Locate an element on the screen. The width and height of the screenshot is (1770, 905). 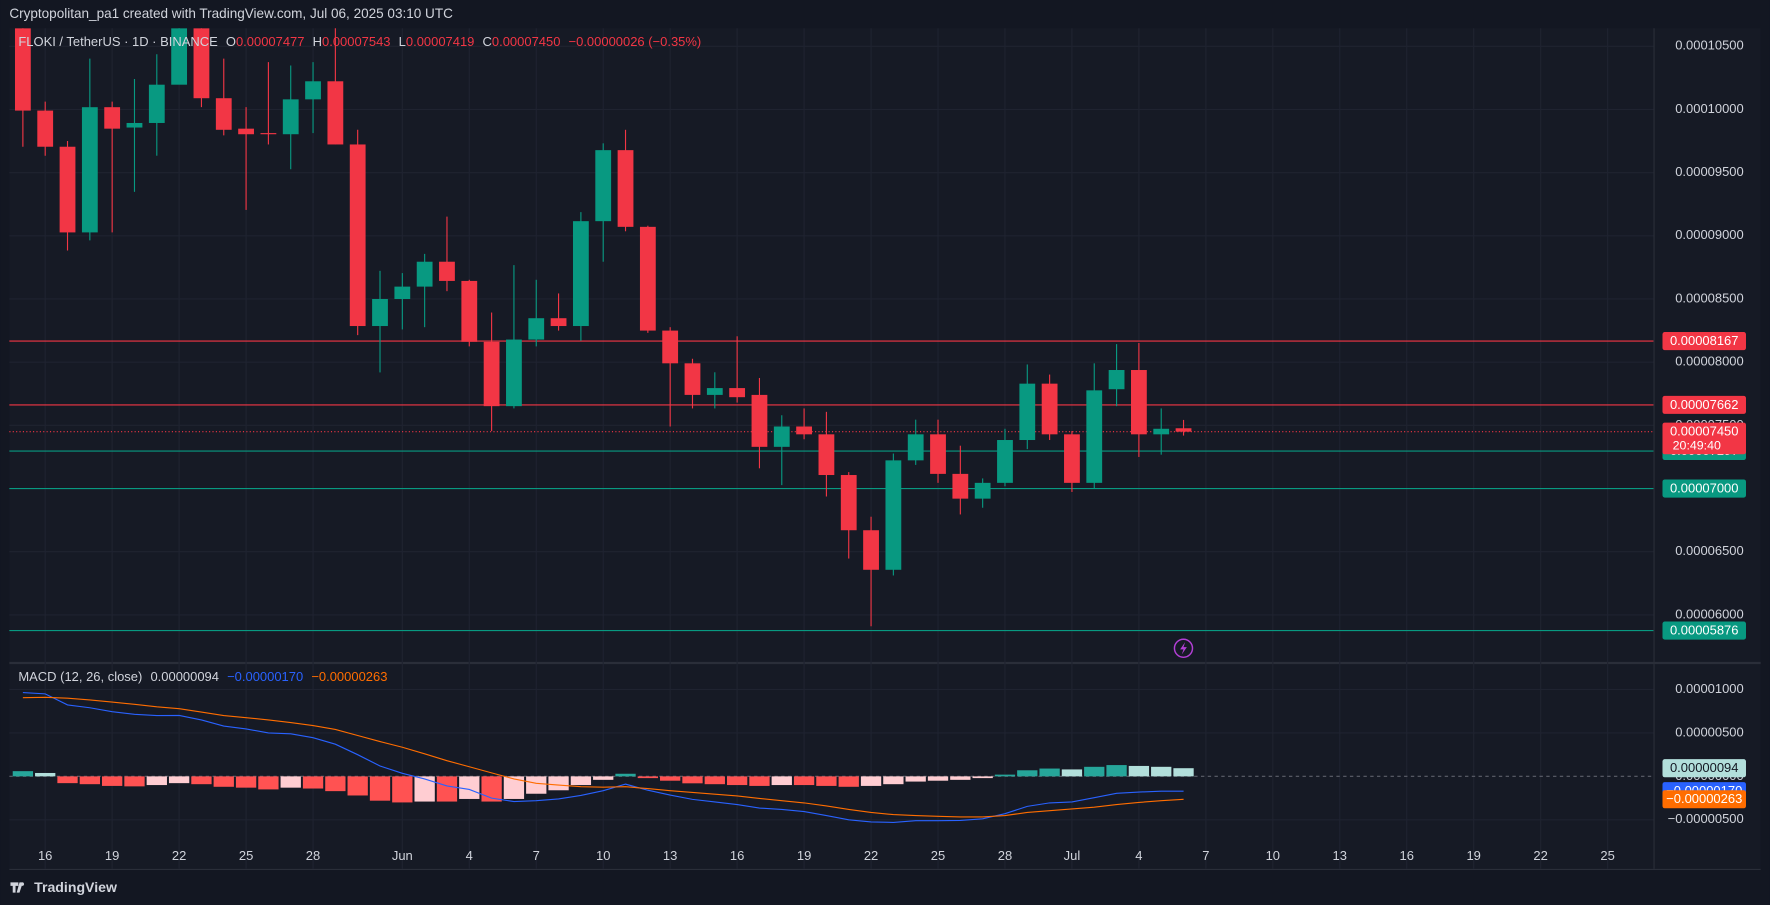
ohlc-value: 0.00007477 is located at coordinates (270, 41).